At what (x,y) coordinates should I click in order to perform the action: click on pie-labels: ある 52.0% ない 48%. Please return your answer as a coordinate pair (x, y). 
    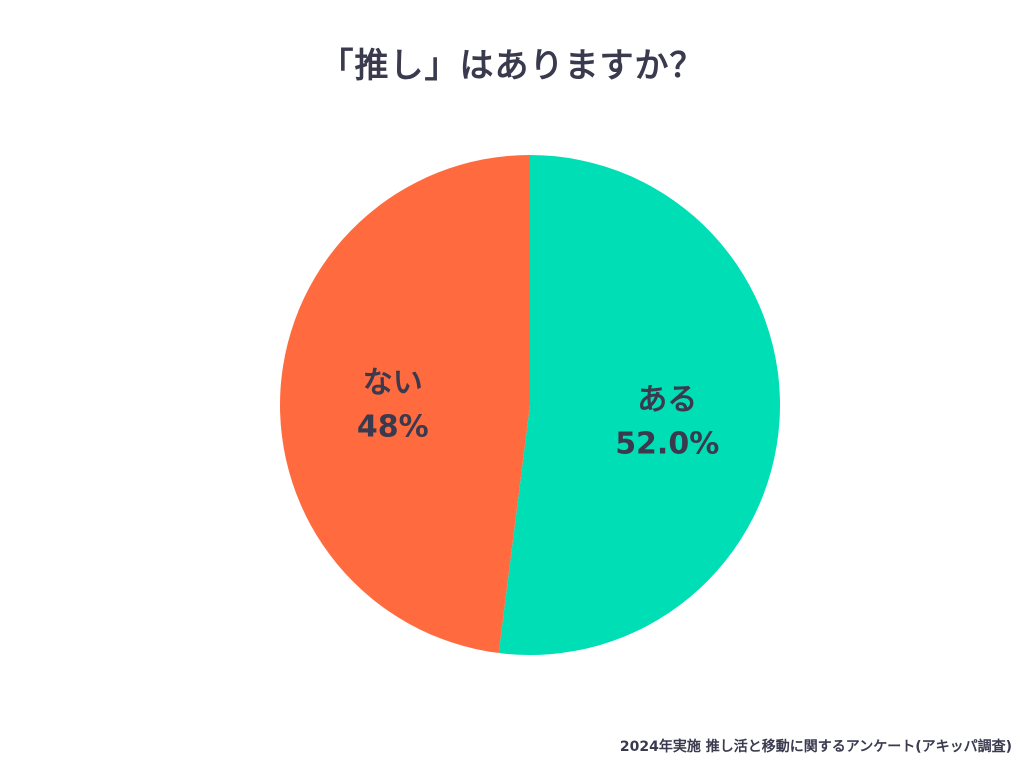
    Looking at the image, I should click on (538, 413).